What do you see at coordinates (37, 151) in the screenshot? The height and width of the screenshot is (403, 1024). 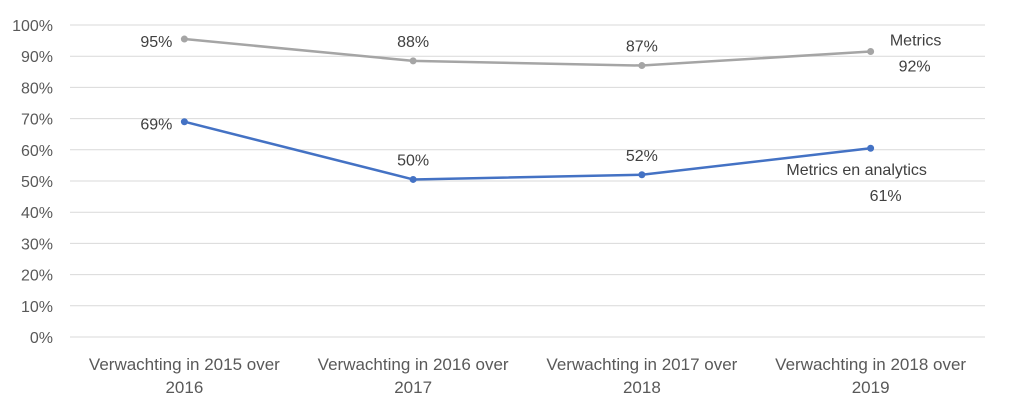 I see `y-tick-label: 60%` at bounding box center [37, 151].